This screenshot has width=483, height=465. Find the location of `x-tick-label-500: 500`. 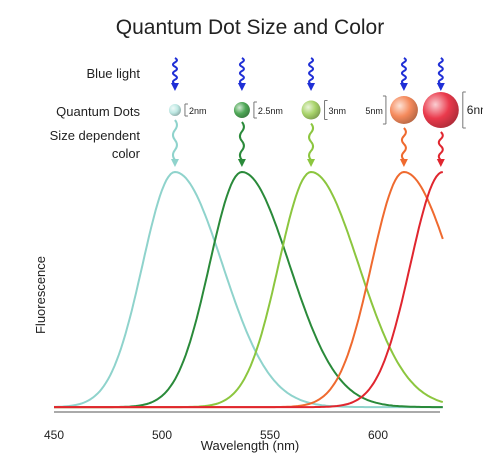

x-tick-label-500: 500 is located at coordinates (162, 435).